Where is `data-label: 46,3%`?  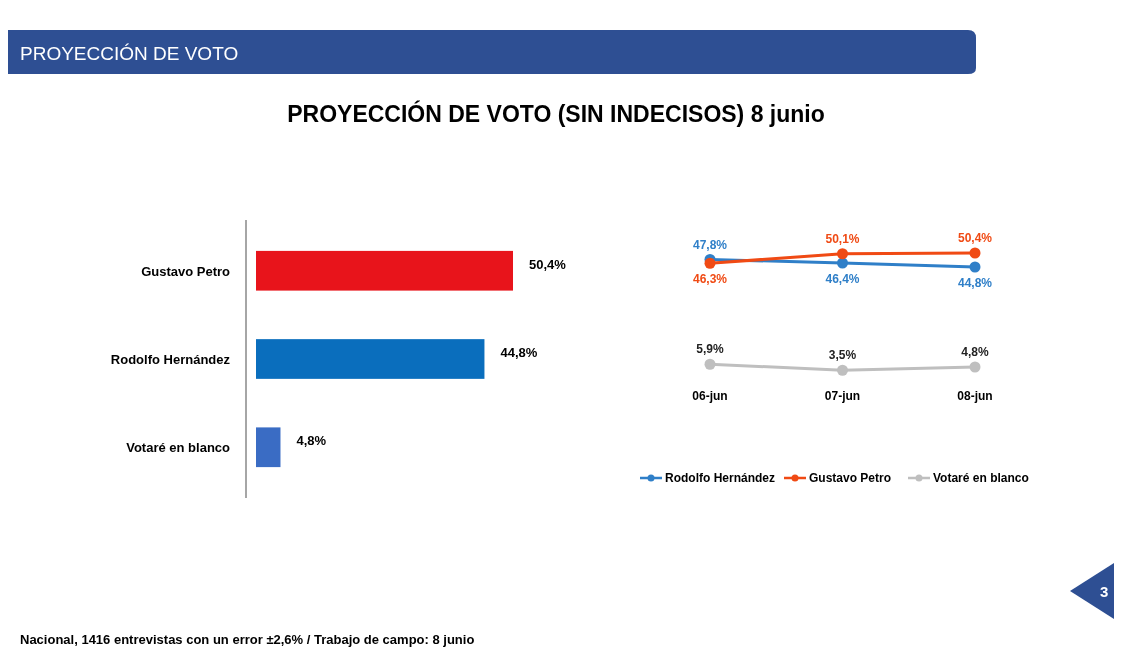
data-label: 46,3% is located at coordinates (710, 279).